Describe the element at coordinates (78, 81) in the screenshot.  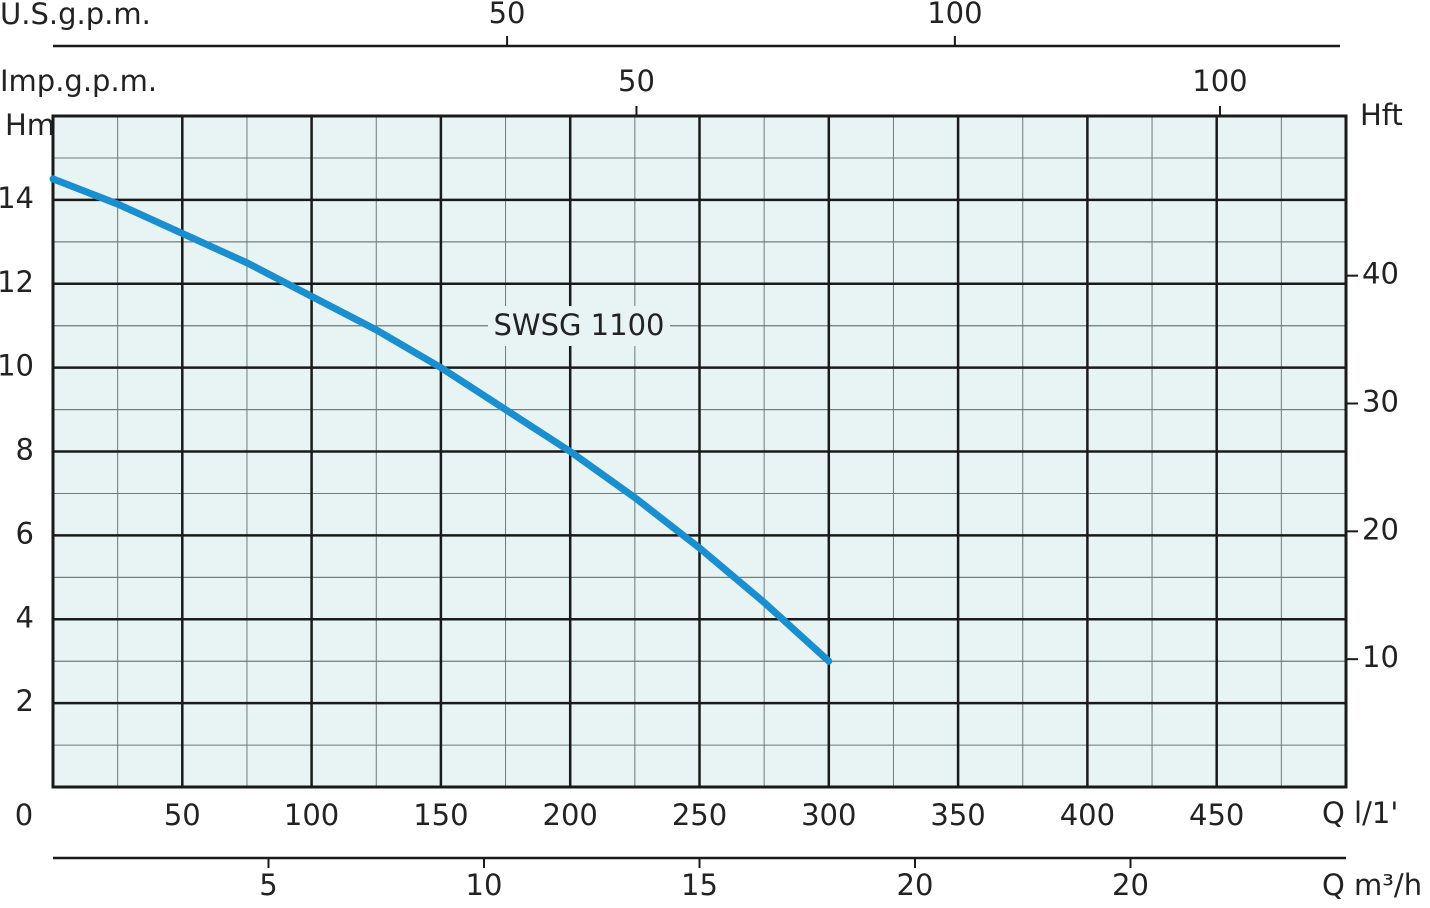
I see `top-axis-label: Imp.g.p.m.` at that location.